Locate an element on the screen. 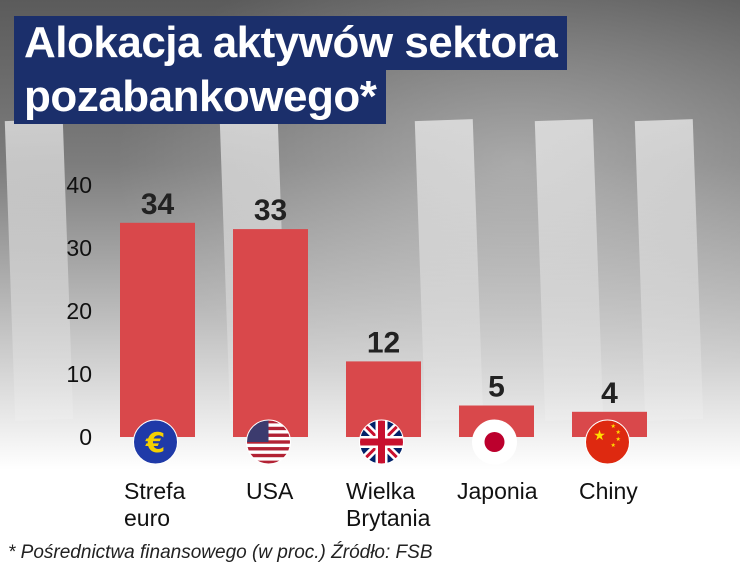 The image size is (740, 582). data-label: 12 is located at coordinates (383, 342).